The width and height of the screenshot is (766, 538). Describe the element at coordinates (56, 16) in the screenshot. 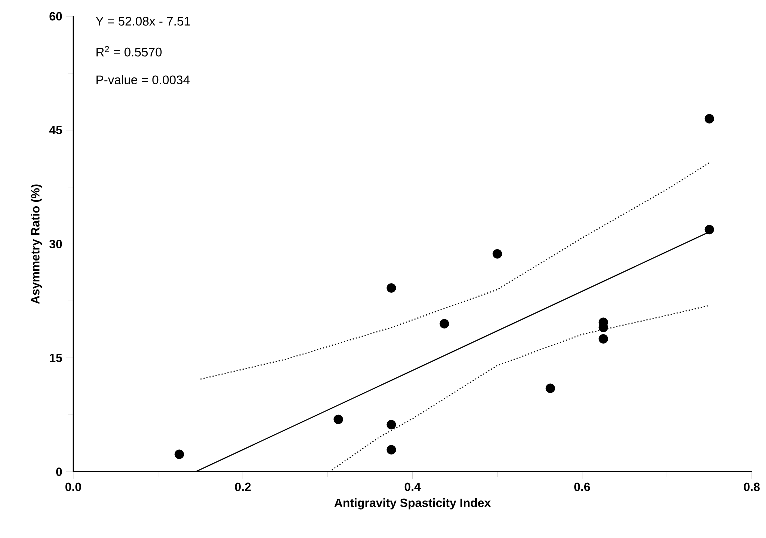

I see `y-tick-label: 60` at that location.